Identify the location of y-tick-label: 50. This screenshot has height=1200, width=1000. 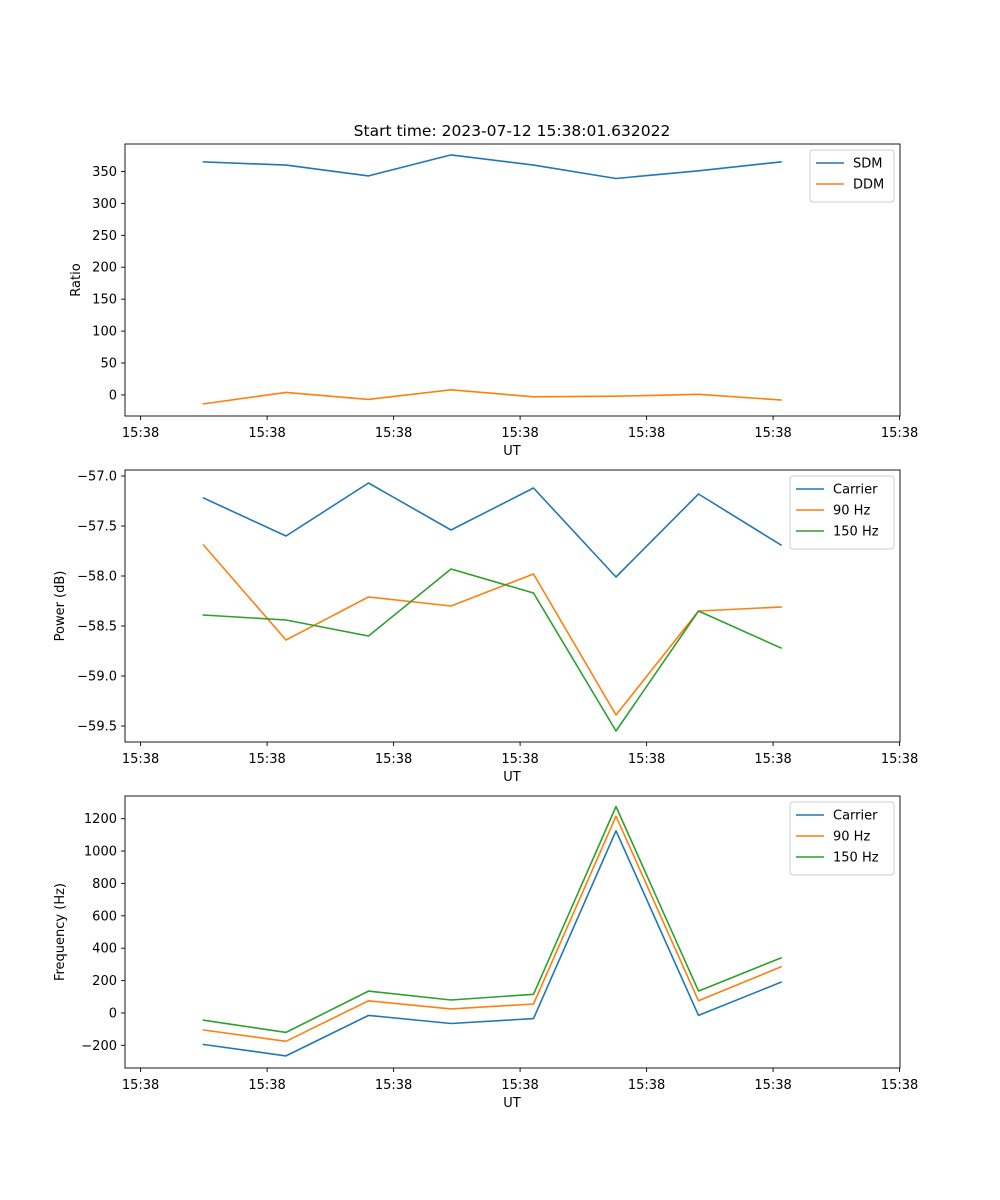
(108, 364).